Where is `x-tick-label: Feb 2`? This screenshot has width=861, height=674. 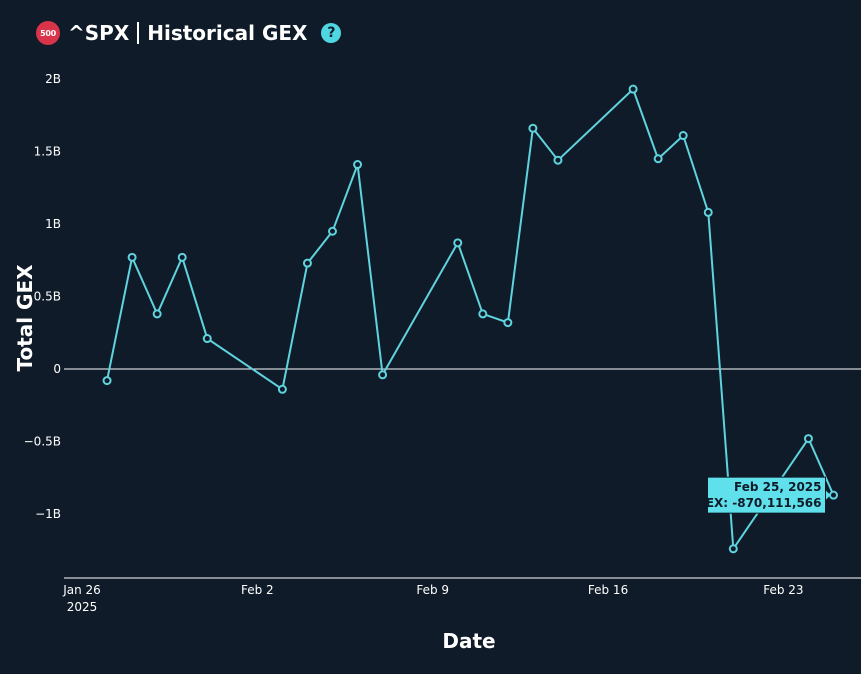
x-tick-label: Feb 2 is located at coordinates (257, 590).